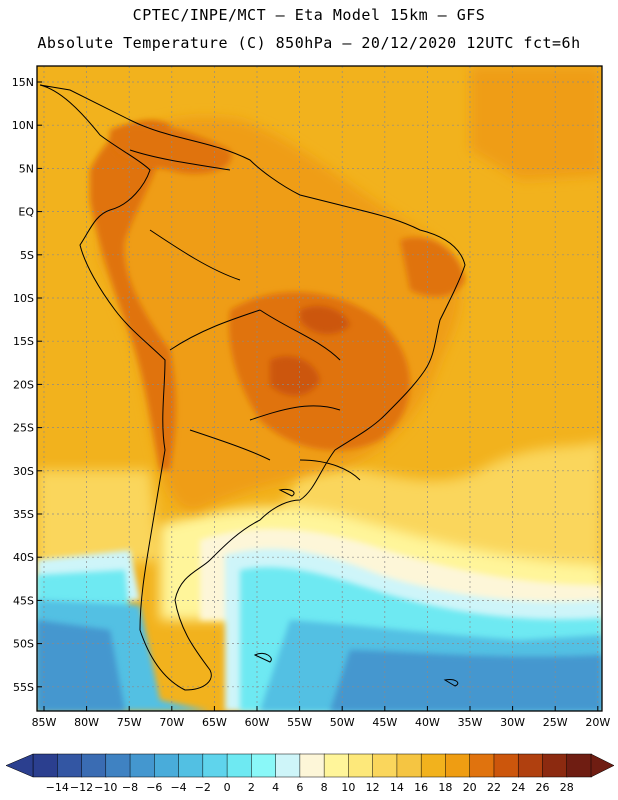  I want to click on longitude-label: 75W, so click(129, 722).